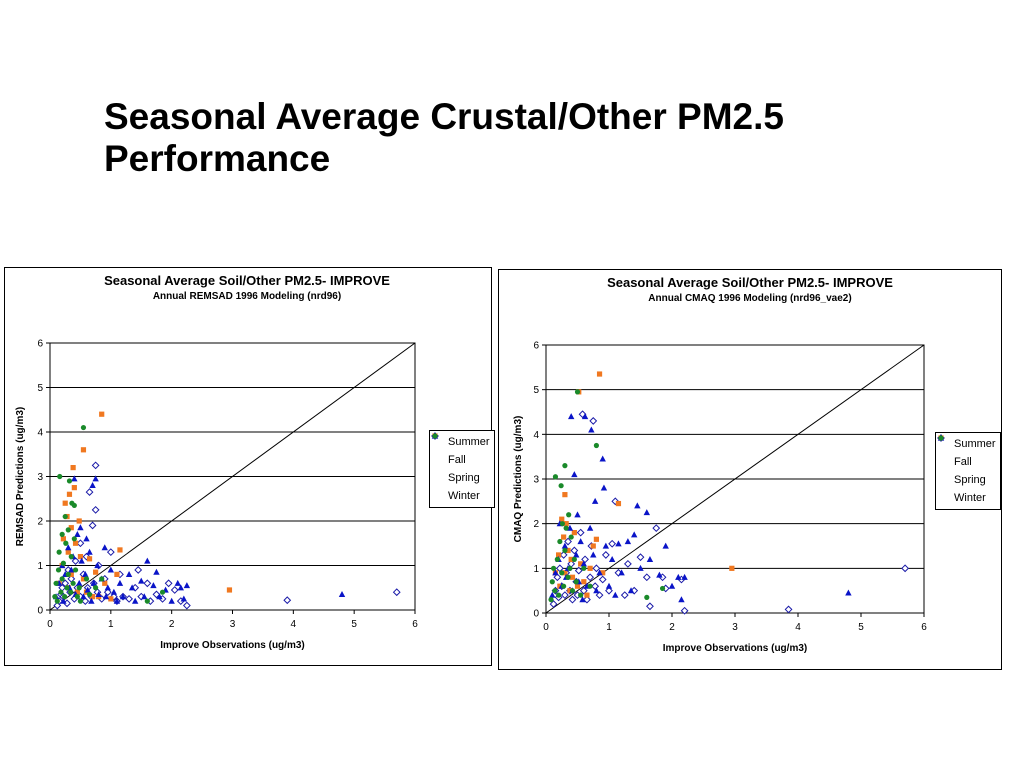 The height and width of the screenshot is (768, 1024). Describe the element at coordinates (536, 435) in the screenshot. I see `cmaq-y-tick-label: 4` at that location.